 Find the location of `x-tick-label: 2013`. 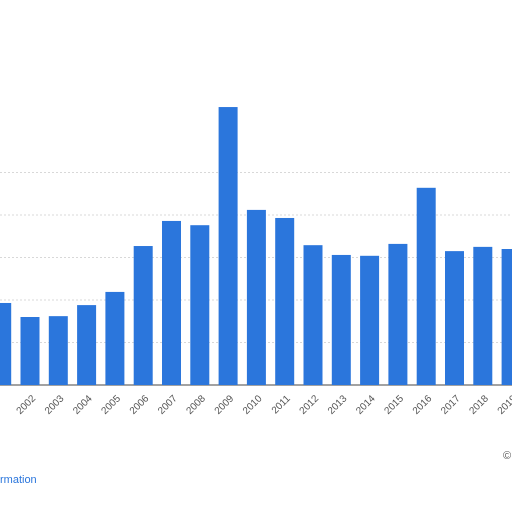

x-tick-label: 2013 is located at coordinates (338, 405).